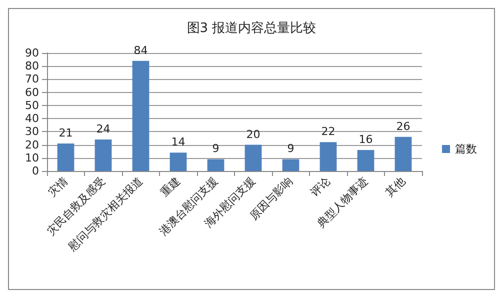  Describe the element at coordinates (32, 92) in the screenshot. I see `y-tick-label: 60` at that location.